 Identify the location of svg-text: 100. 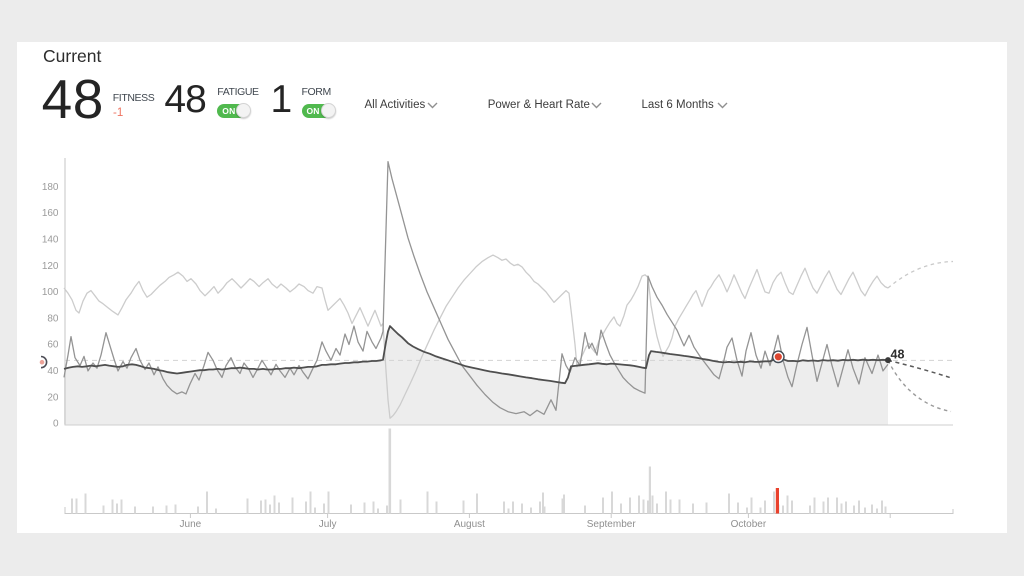
(50, 292).